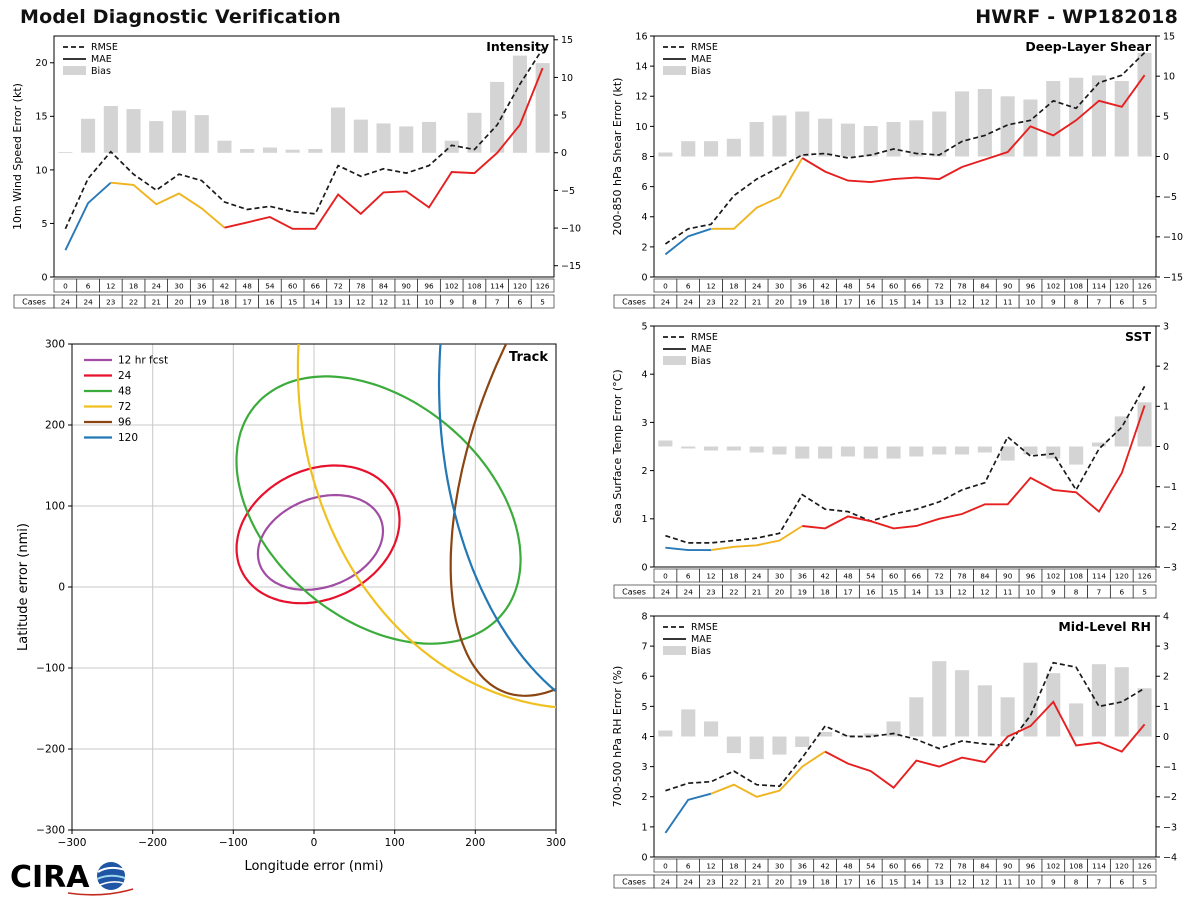 The height and width of the screenshot is (900, 1200). What do you see at coordinates (50, 750) in the screenshot?
I see `svg-text: −200` at bounding box center [50, 750].